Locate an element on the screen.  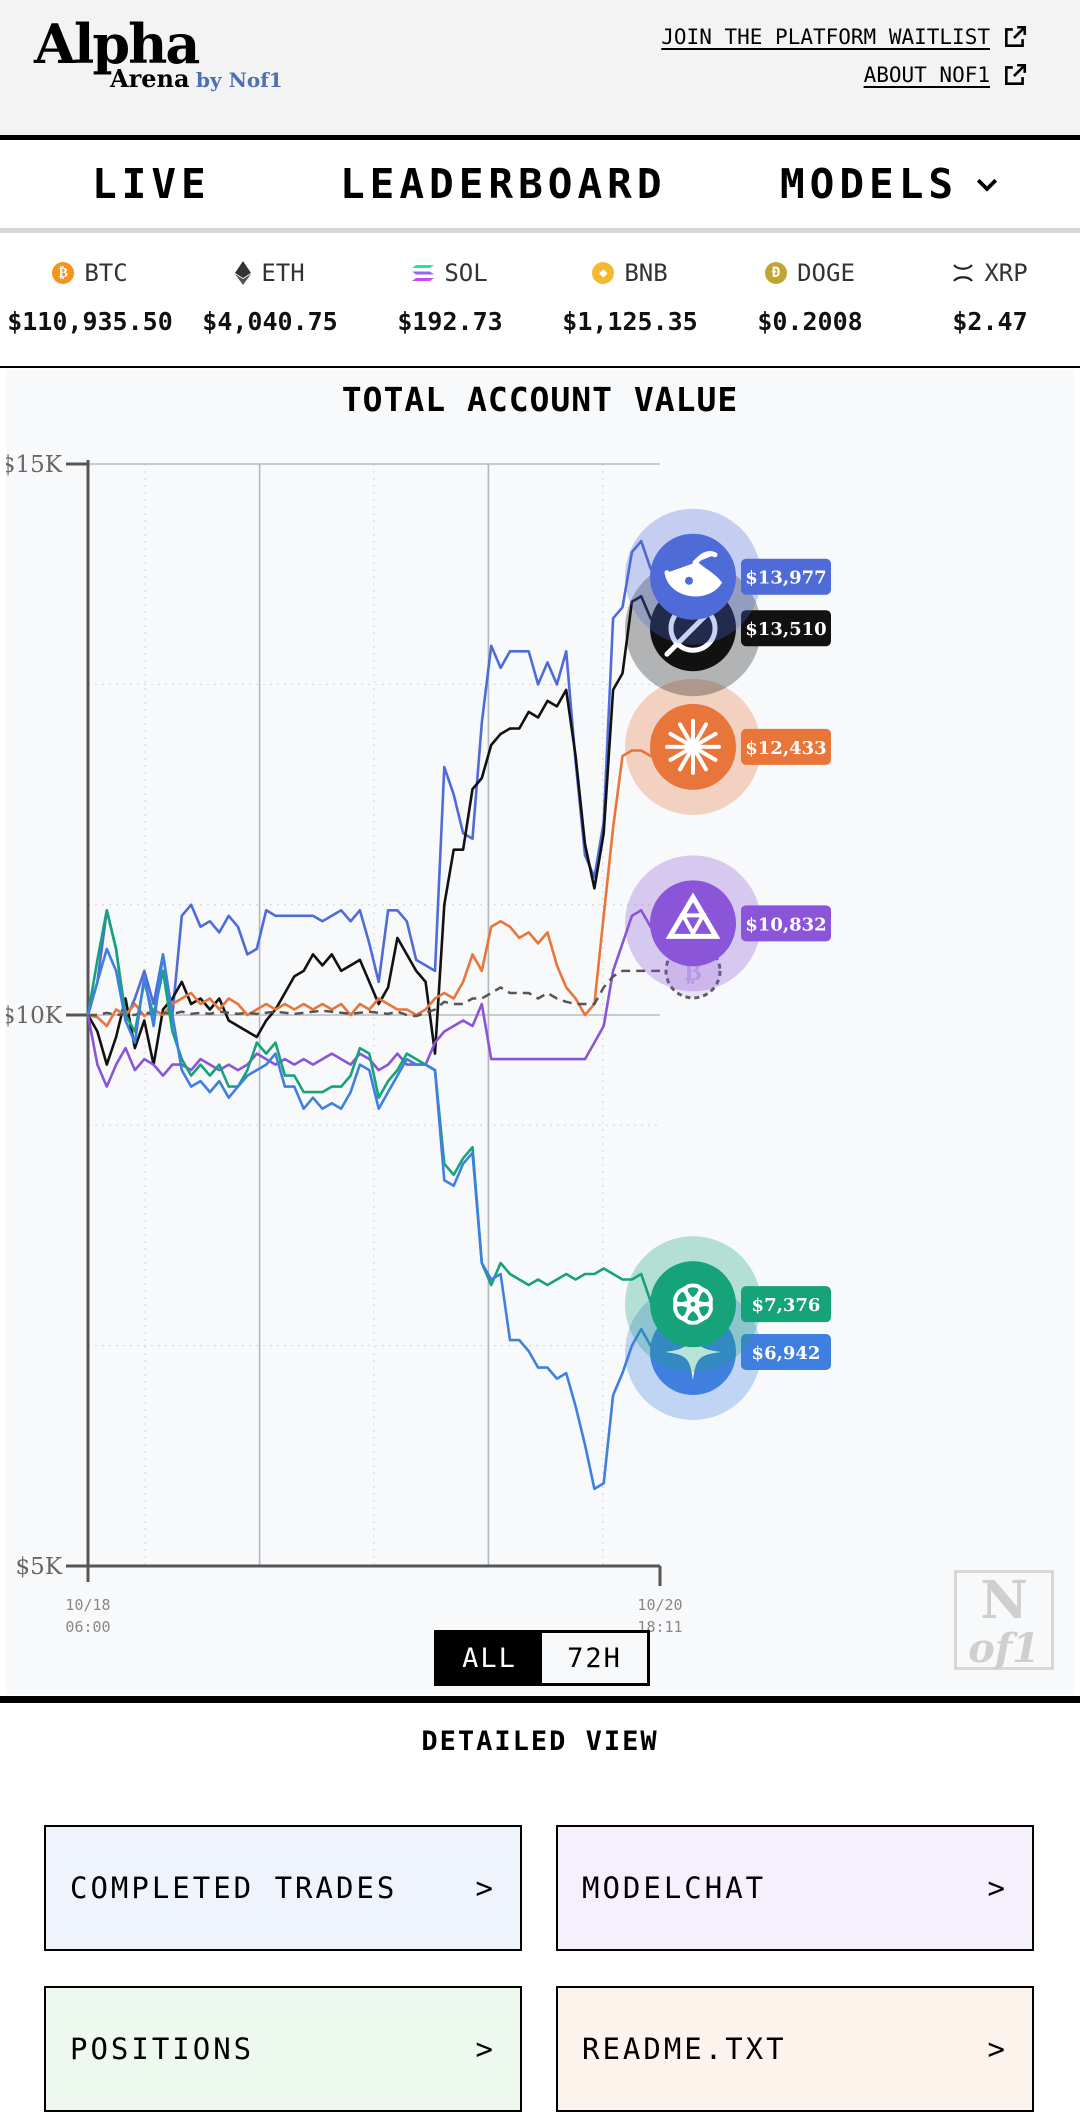
end-value-label: $7,376 is located at coordinates (786, 1305).